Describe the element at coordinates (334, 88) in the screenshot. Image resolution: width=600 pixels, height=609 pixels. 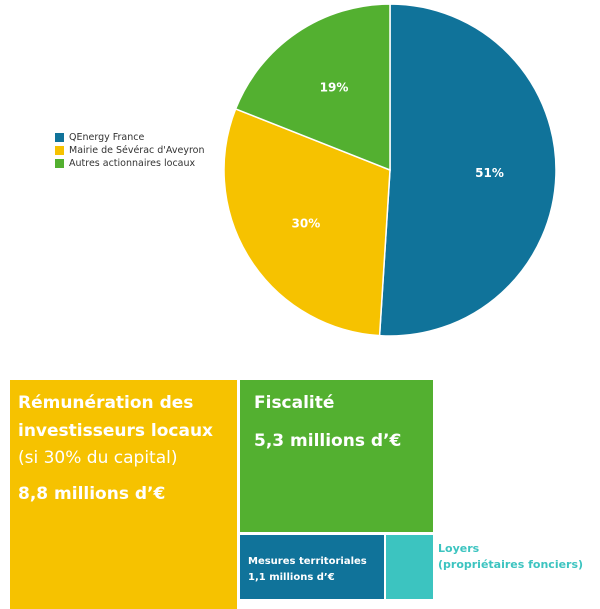
I see `pie-label-autres: 19%` at that location.